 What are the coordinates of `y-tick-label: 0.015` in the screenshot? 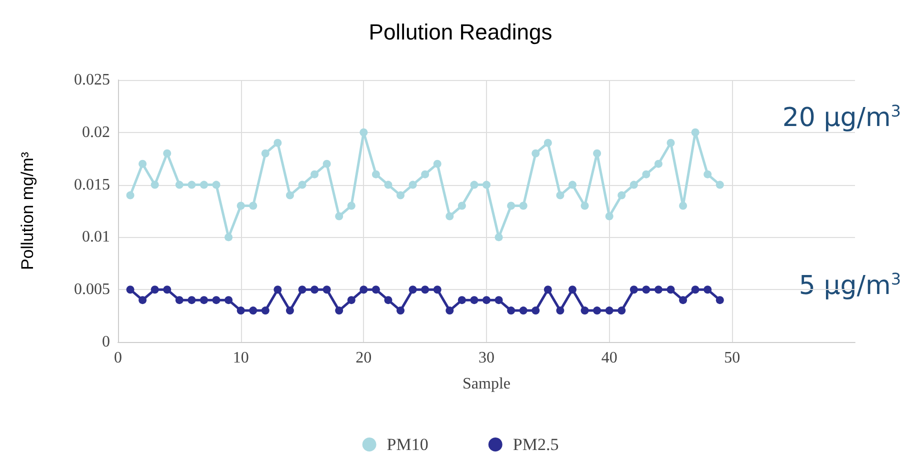 It's located at (92, 185).